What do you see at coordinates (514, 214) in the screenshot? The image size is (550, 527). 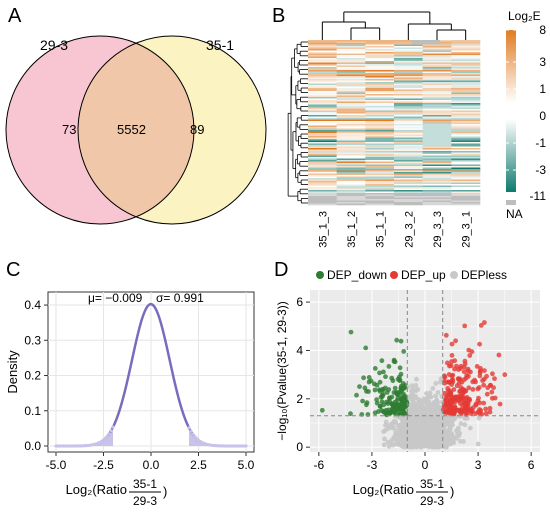 I see `heatmap-legend-na: NA` at bounding box center [514, 214].